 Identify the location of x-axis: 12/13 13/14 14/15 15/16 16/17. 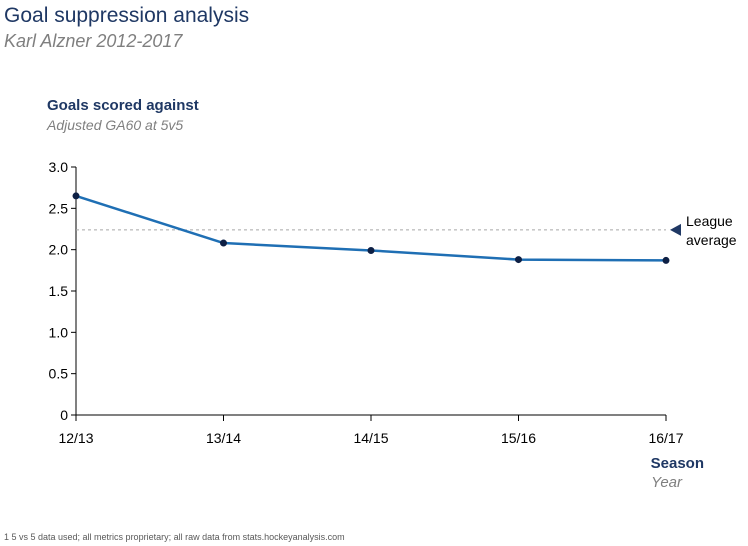
(371, 430).